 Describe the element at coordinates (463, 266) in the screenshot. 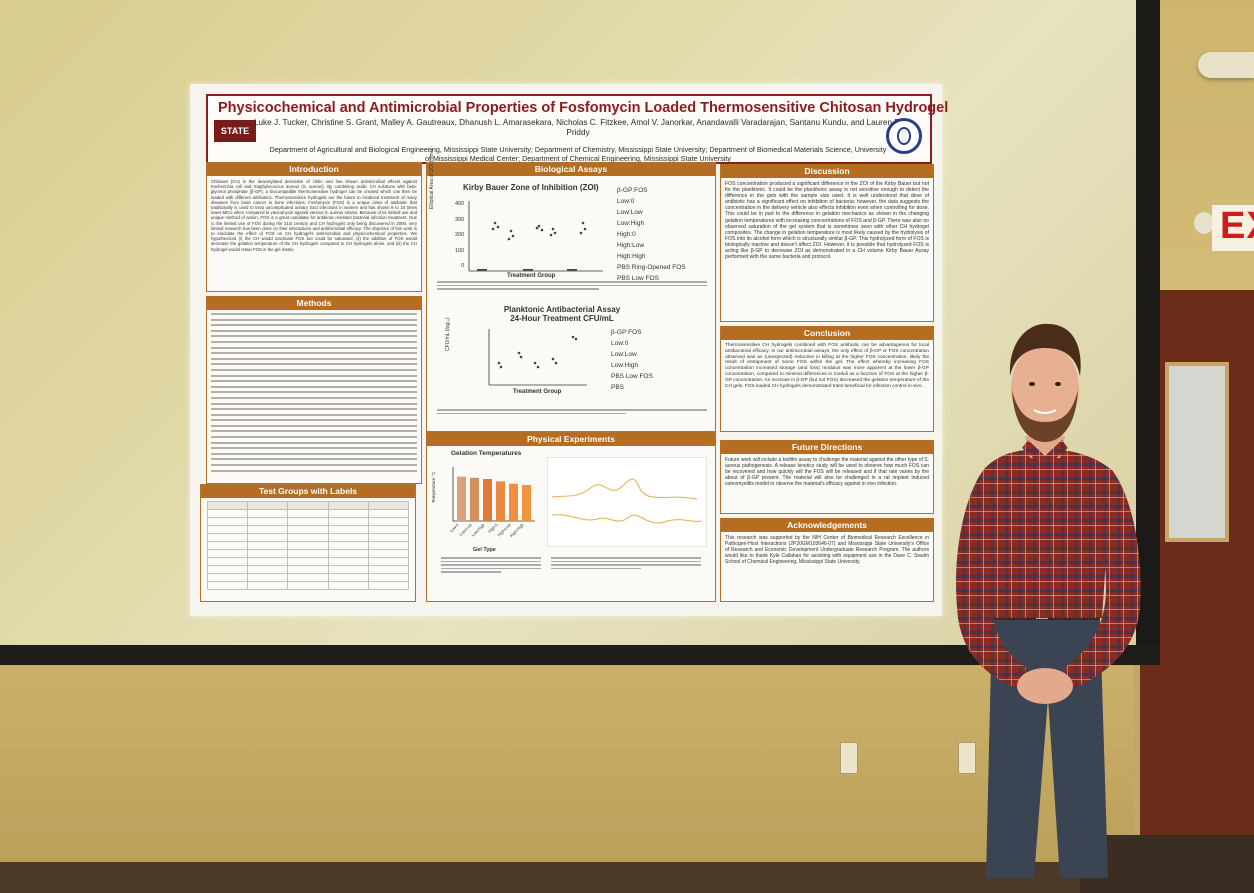

I see `y-tick: 0` at that location.